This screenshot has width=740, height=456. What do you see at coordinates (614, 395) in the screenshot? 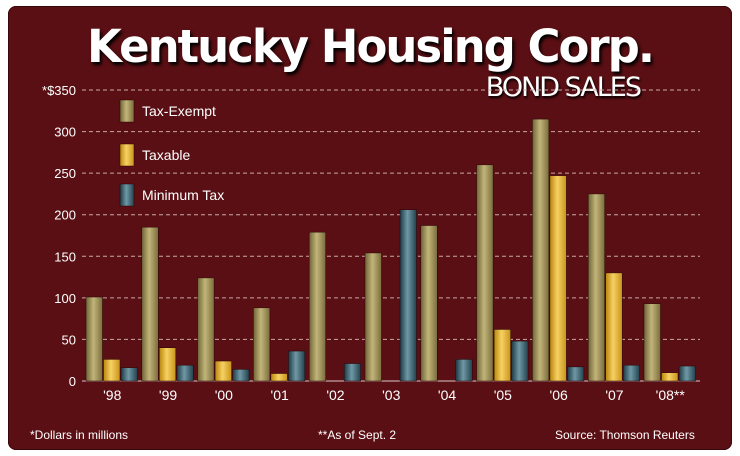
I see `x-tick-label: '07` at bounding box center [614, 395].